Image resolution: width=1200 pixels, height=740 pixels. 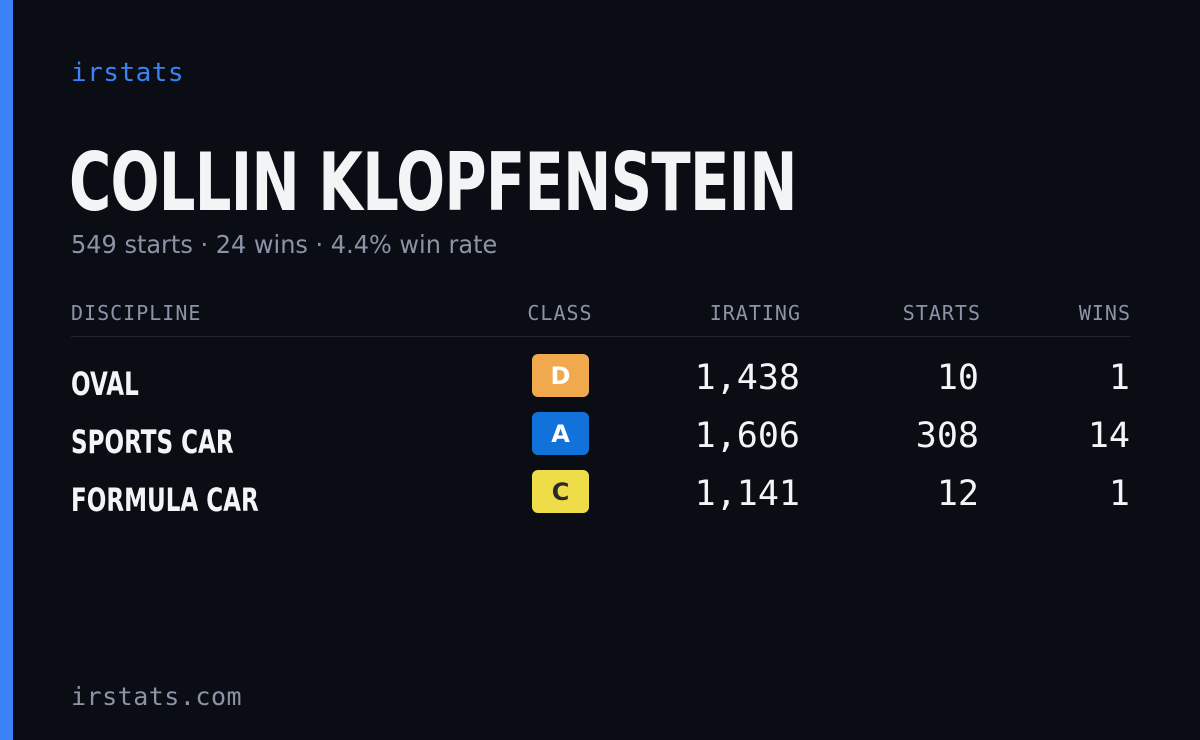 What do you see at coordinates (755, 313) in the screenshot?
I see `column-header-irating: IRATING` at bounding box center [755, 313].